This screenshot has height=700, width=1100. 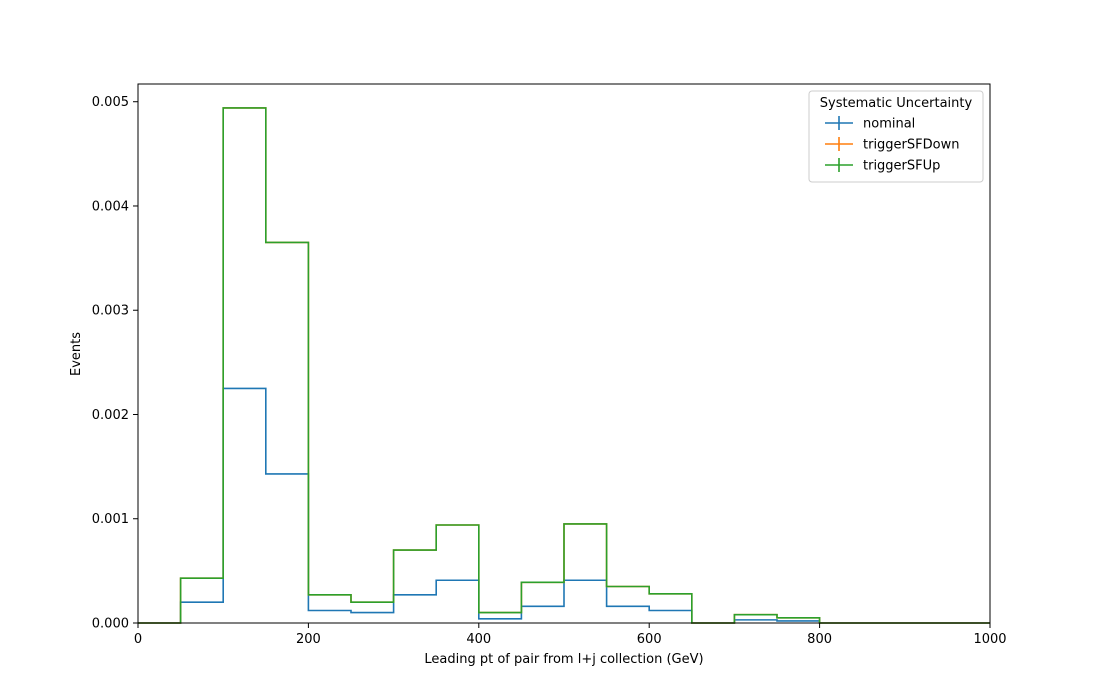 I want to click on legend-title: Systematic Uncertainty, so click(x=896, y=103).